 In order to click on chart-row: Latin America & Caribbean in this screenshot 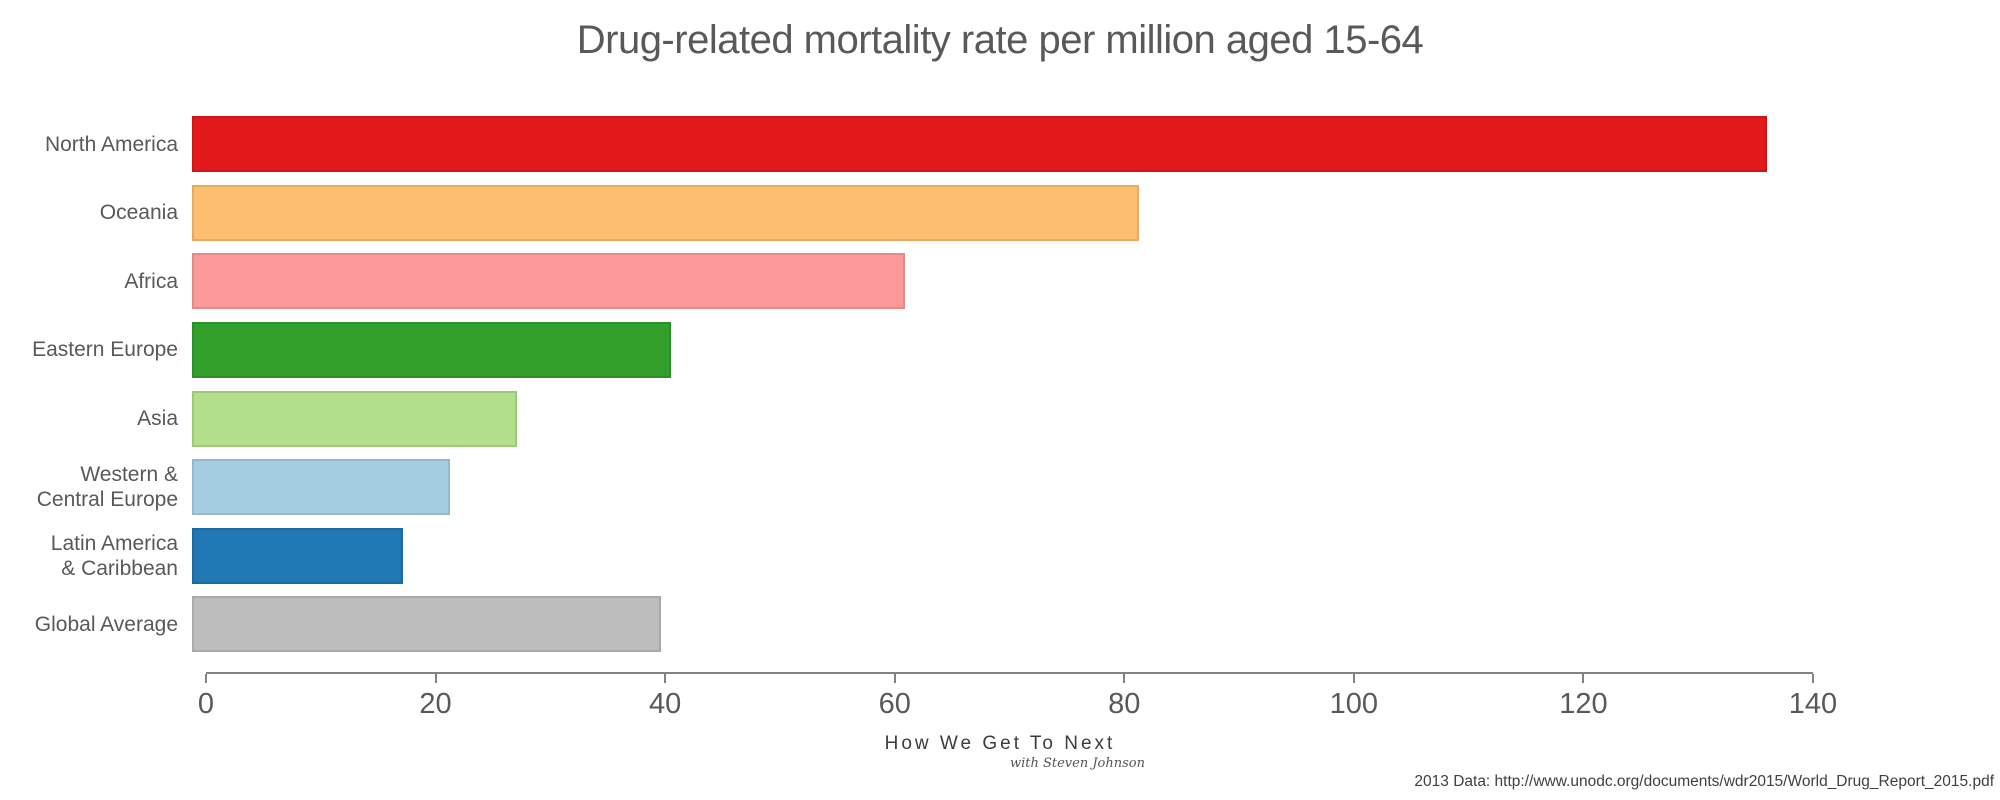, I will do `click(899, 556)`.